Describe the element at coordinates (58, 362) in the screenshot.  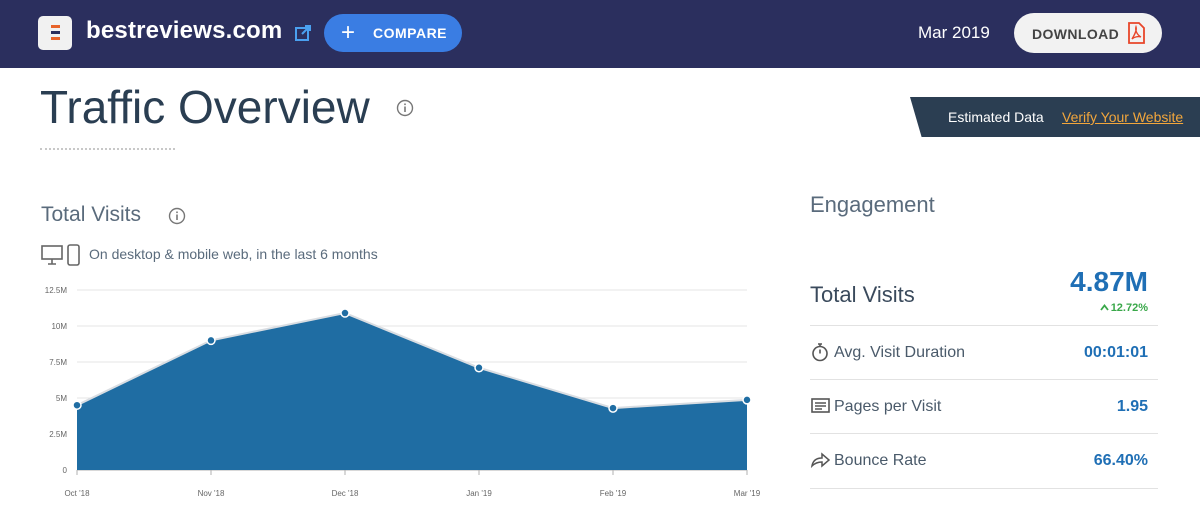
I see `y-tick-label: 7.5M` at that location.